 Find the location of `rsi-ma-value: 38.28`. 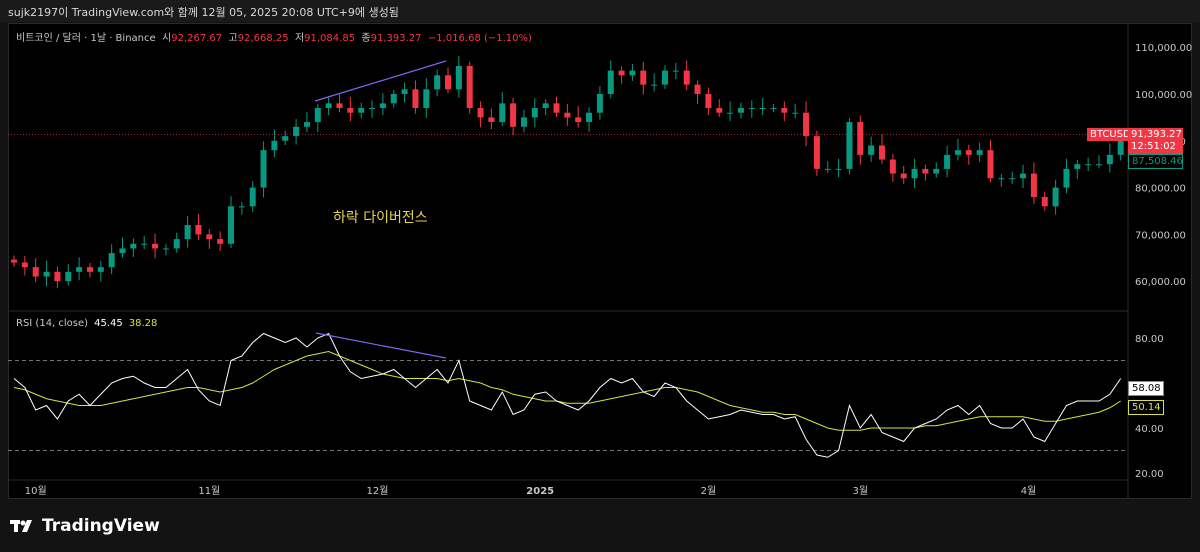

rsi-ma-value: 38.28 is located at coordinates (143, 323).